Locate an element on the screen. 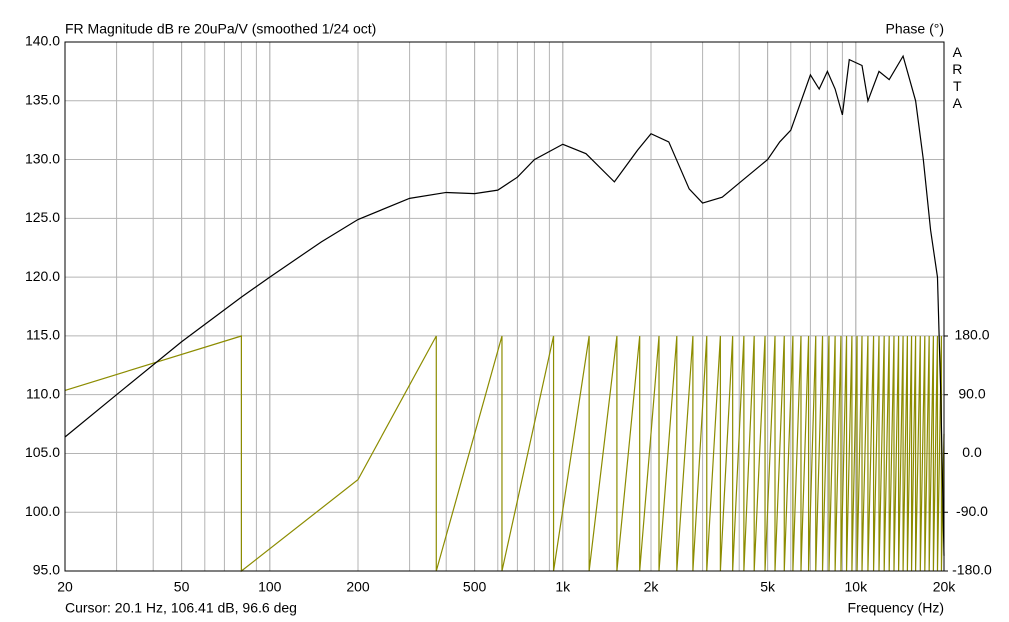  y-tick-label: 95.0 is located at coordinates (46, 570).